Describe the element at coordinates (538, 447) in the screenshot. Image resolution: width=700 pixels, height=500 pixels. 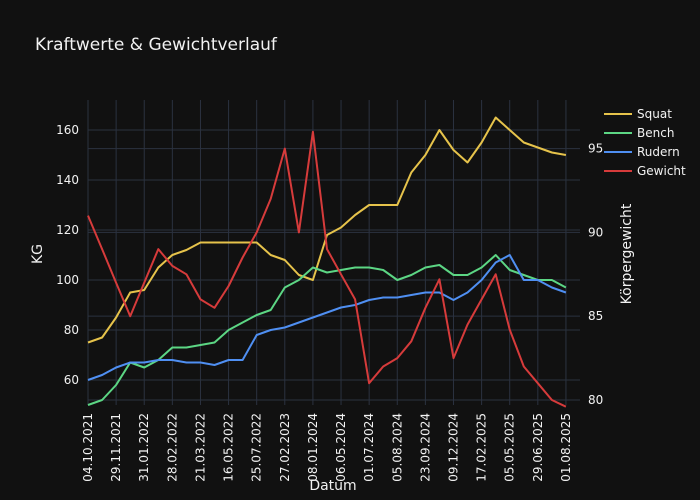
I see `x-tick-label: 29.06.2025` at that location.